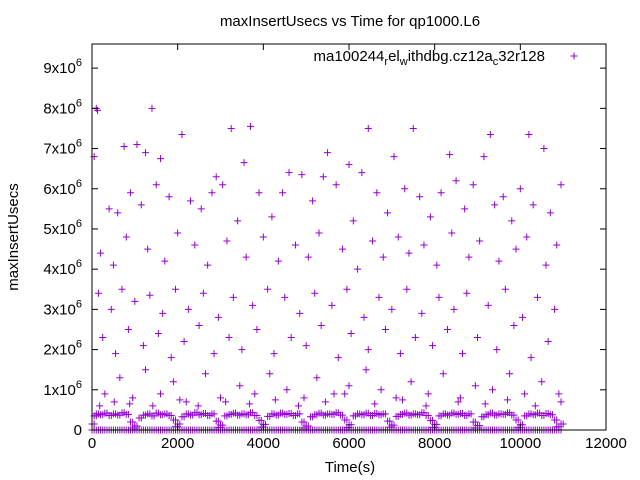 The height and width of the screenshot is (480, 640). What do you see at coordinates (606, 443) in the screenshot?
I see `x-tick-label: 12000` at bounding box center [606, 443].